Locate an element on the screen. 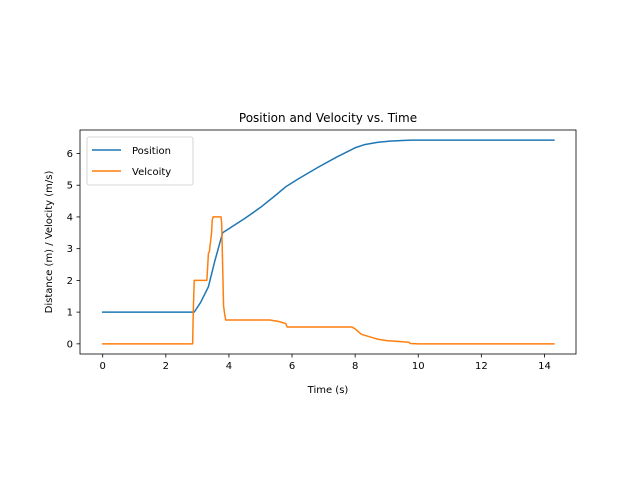 This screenshot has width=640, height=480. y-tick-label: 6 is located at coordinates (70, 154).